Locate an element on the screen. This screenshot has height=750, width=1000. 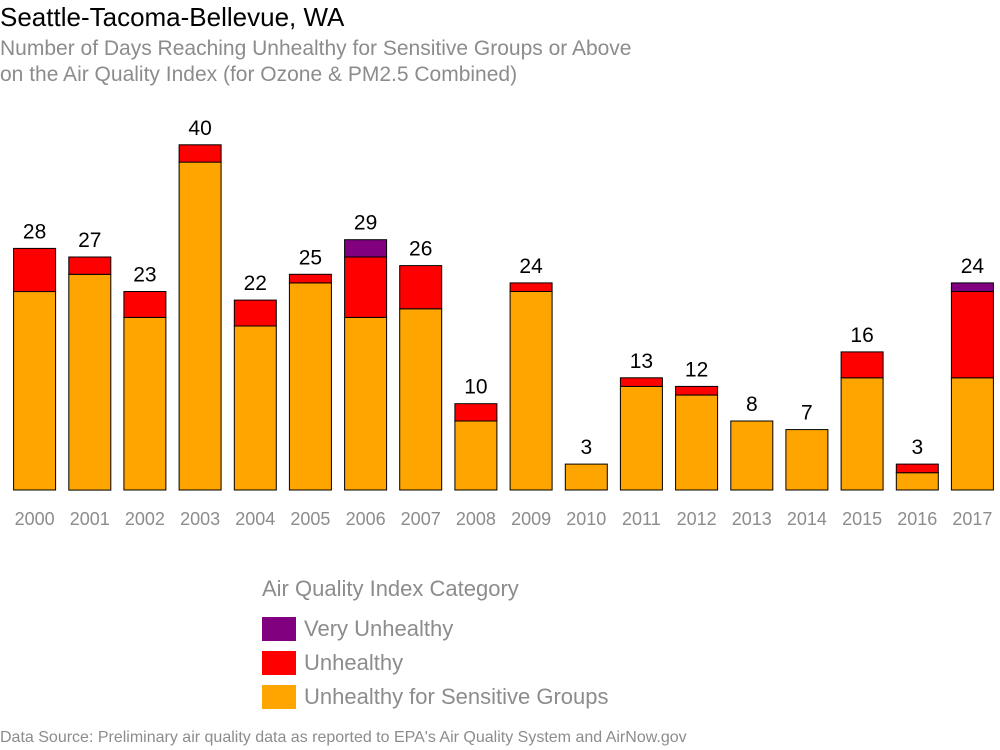
x-tick-label-2015: 2015 is located at coordinates (862, 519).